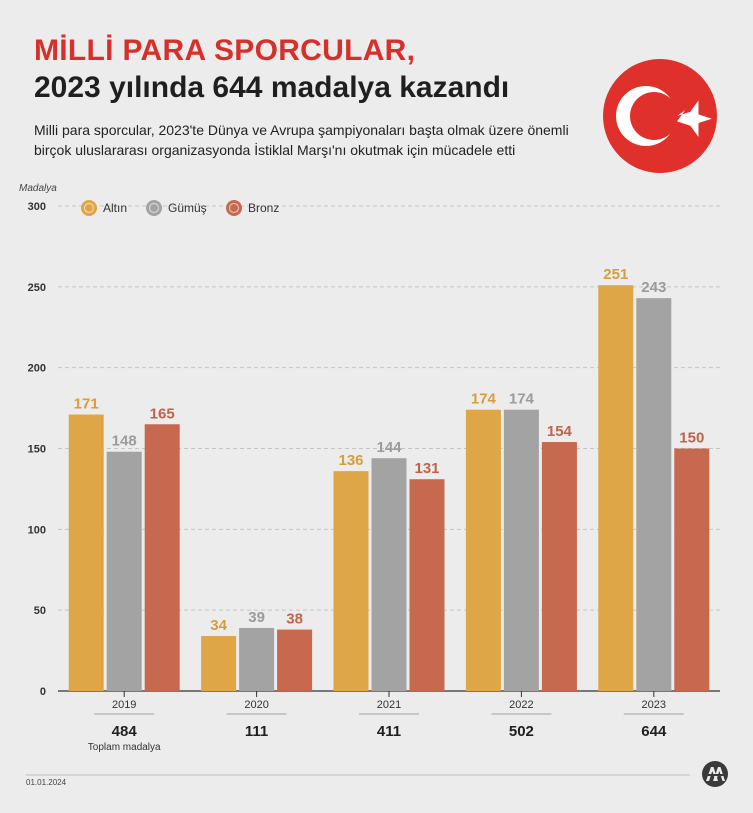 The height and width of the screenshot is (813, 753). Describe the element at coordinates (350, 460) in the screenshot. I see `bar-value-label: 136` at that location.